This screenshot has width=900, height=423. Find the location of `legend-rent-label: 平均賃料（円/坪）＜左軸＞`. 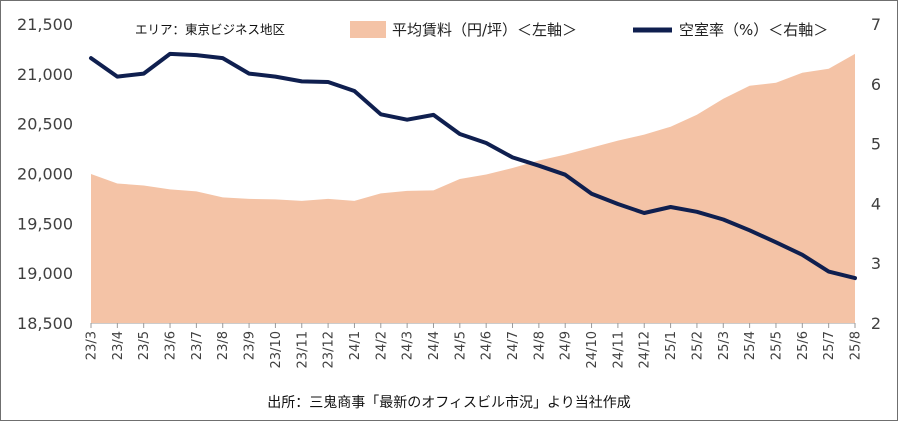

legend-rent-label: 平均賃料（円/坪）＜左軸＞ is located at coordinates (484, 30).